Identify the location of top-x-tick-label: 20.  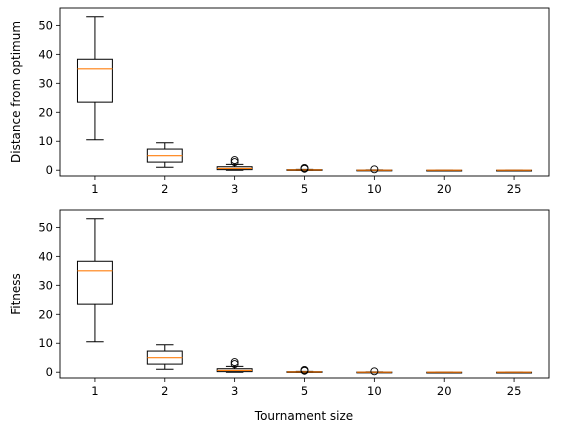
(444, 189).